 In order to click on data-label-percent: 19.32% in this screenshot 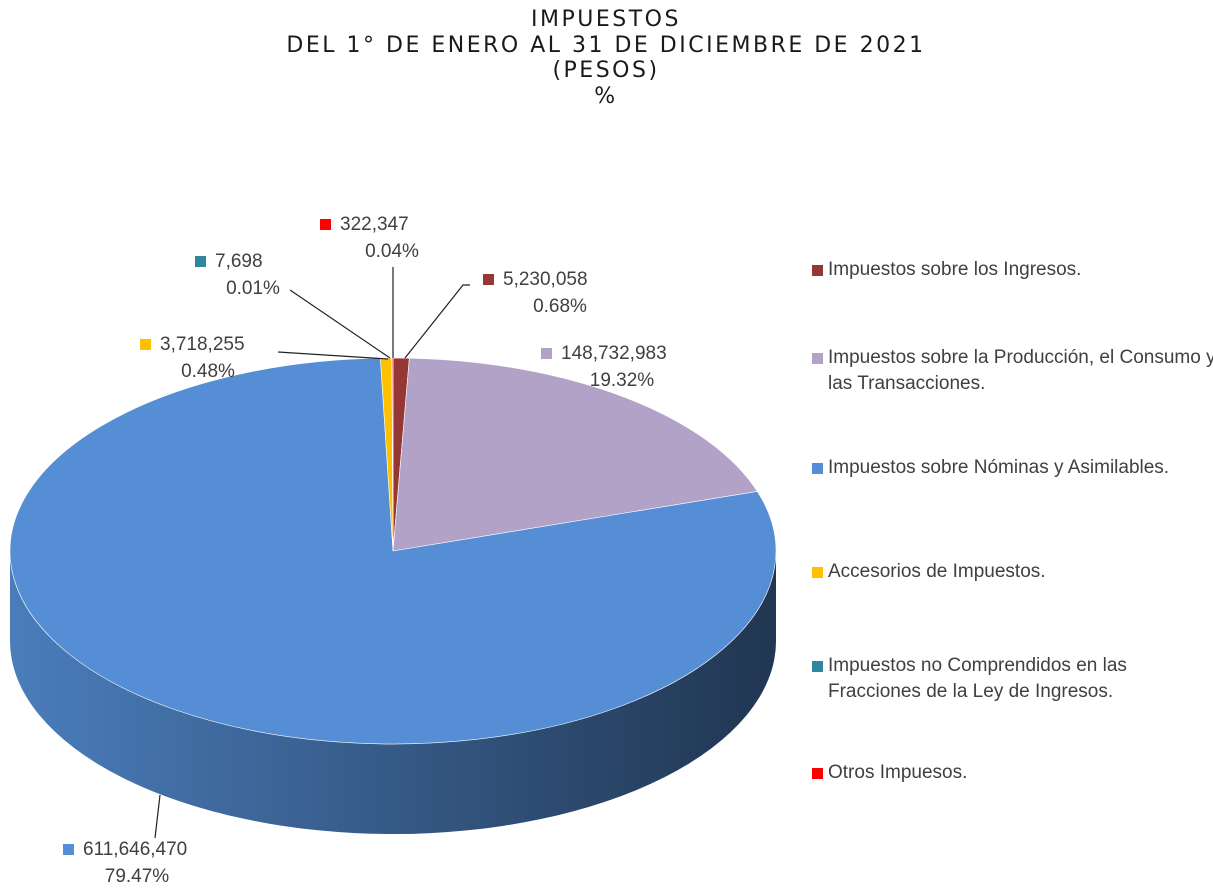, I will do `click(622, 380)`.